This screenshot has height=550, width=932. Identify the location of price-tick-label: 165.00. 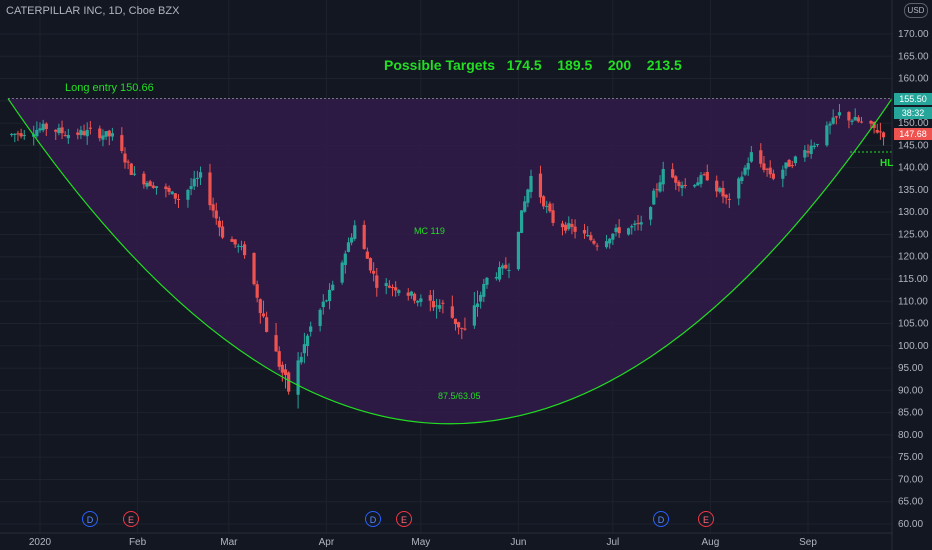
(913, 56).